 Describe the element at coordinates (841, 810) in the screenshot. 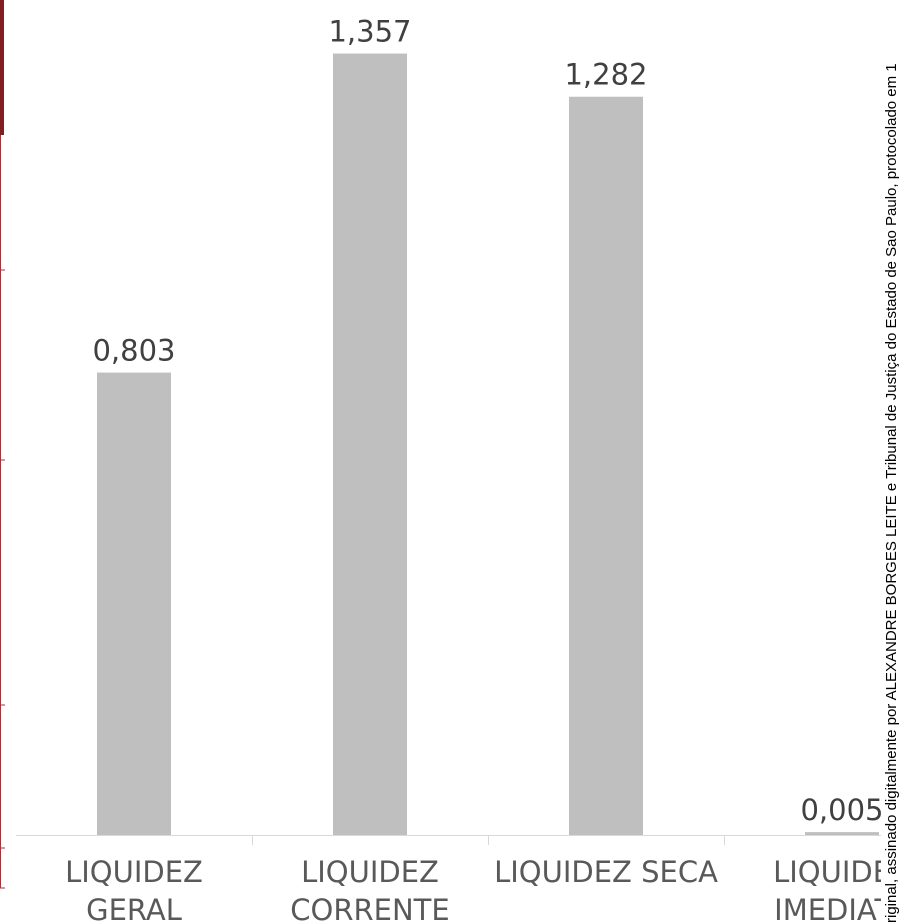

I see `value-label: 0,005` at that location.